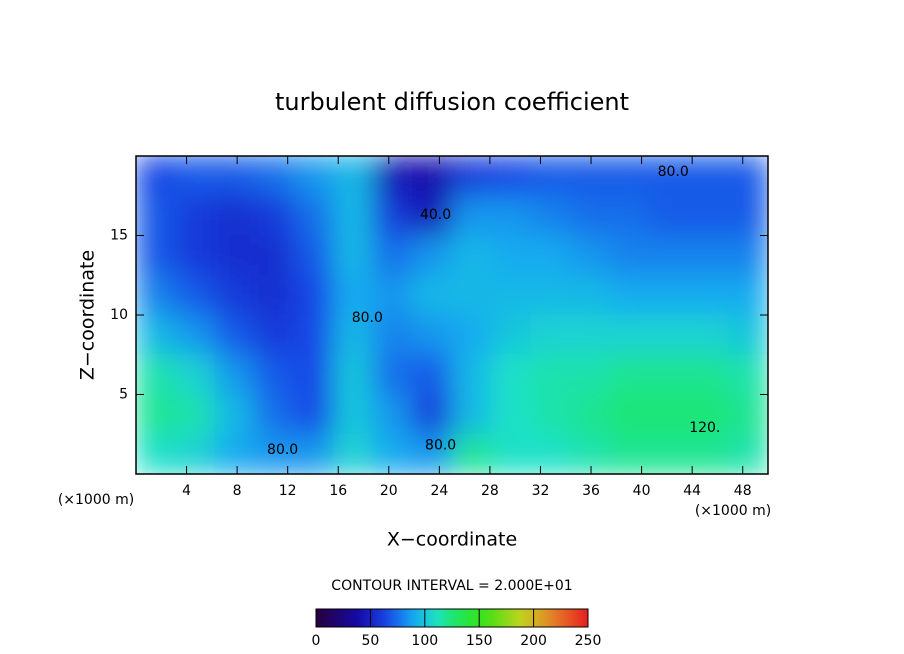 This screenshot has height=654, width=904. What do you see at coordinates (435, 215) in the screenshot?
I see `contour-label: 40.0` at bounding box center [435, 215].